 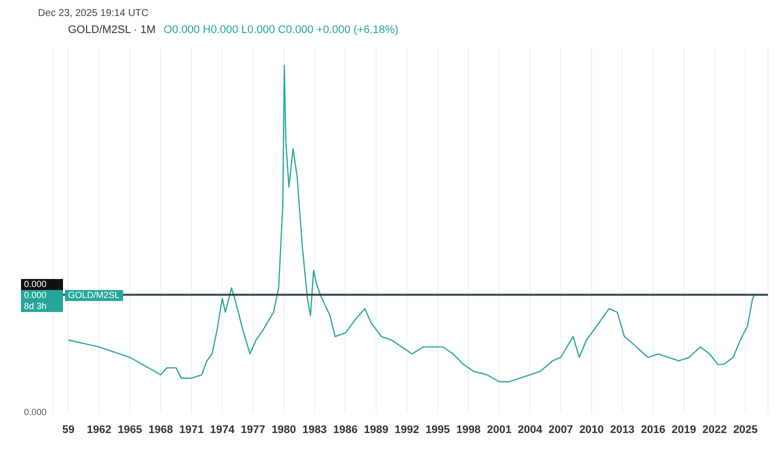 I want to click on x-tick-label: 2019, so click(x=684, y=430).